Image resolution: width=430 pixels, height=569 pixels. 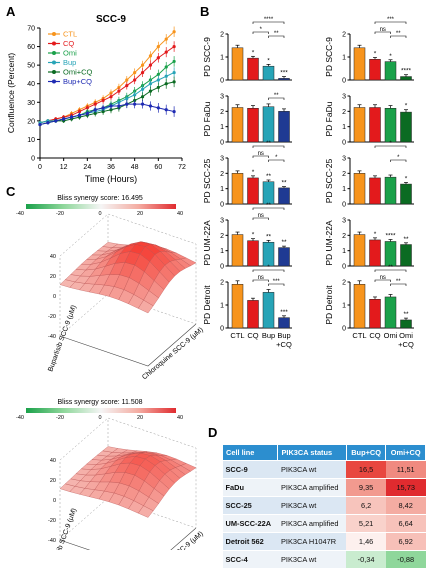 What do you see at coordinates (188, 261) in the screenshot?
I see `surface-cell` at bounding box center [188, 261].